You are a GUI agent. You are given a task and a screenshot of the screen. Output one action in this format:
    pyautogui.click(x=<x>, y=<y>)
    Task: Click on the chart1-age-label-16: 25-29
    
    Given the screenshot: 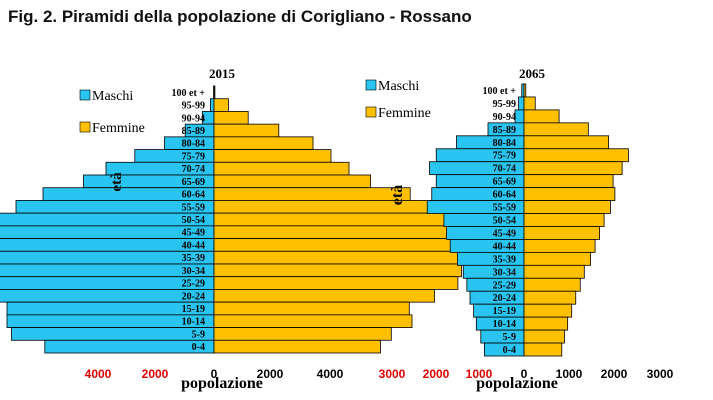 What is the action you would take?
    pyautogui.click(x=193, y=284)
    